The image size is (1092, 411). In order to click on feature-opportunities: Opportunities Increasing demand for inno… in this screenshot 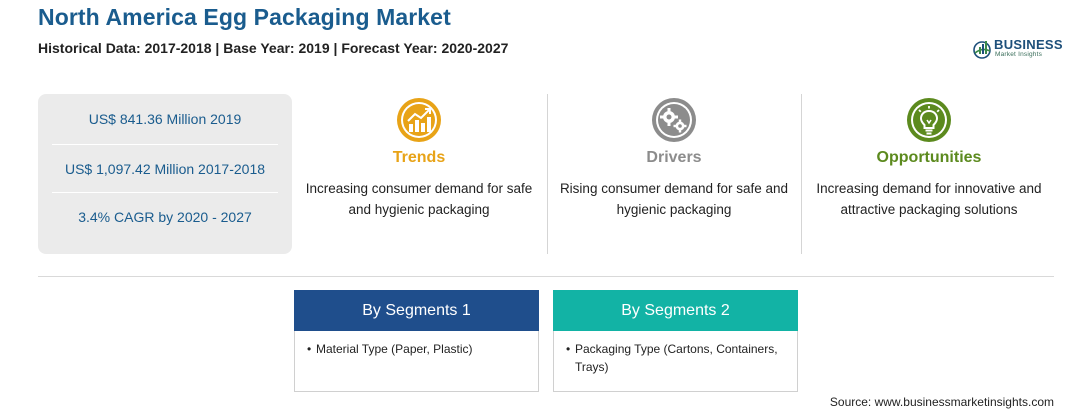, I will do `click(929, 174)`.